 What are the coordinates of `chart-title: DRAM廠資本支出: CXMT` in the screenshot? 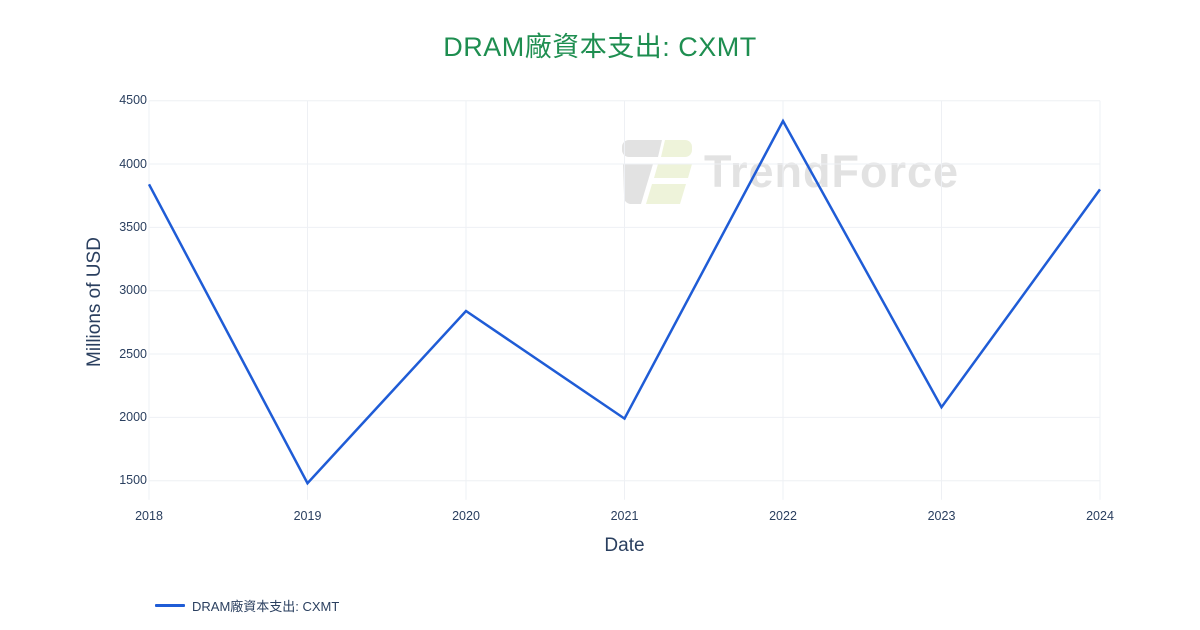 It's located at (600, 47).